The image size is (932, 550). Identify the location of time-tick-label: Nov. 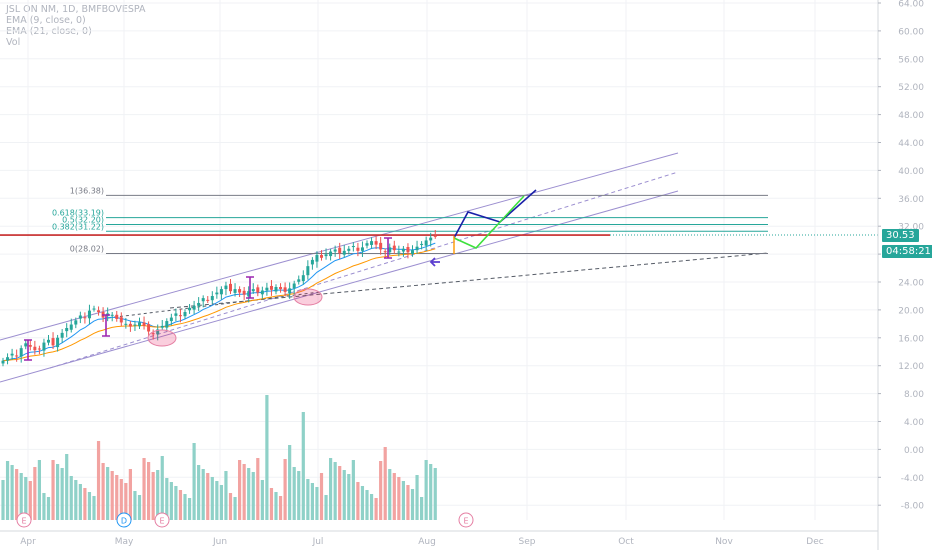
(724, 542).